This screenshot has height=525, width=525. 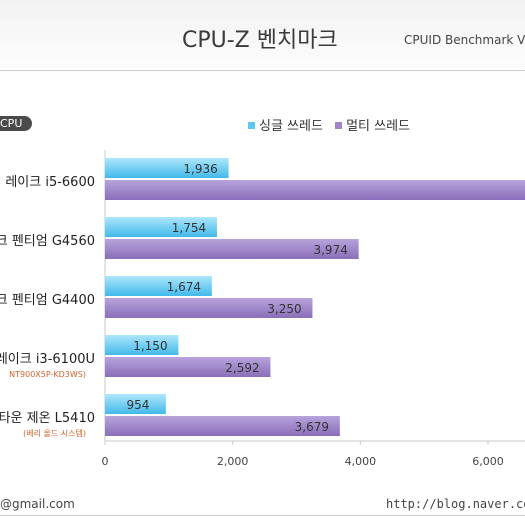 I want to click on legend-item-single: 싱글 쓰레드, so click(x=285, y=124).